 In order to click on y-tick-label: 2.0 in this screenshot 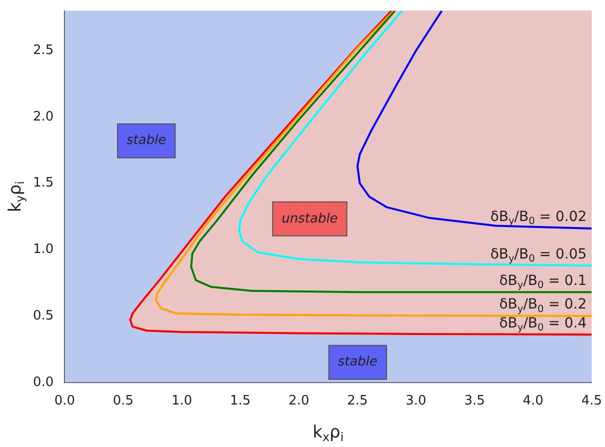, I will do `click(43, 116)`.